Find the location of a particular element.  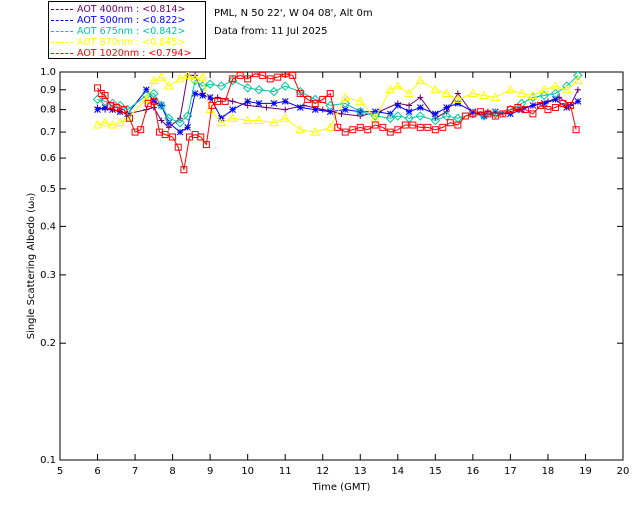

x-tick-label: 15 is located at coordinates (435, 471).